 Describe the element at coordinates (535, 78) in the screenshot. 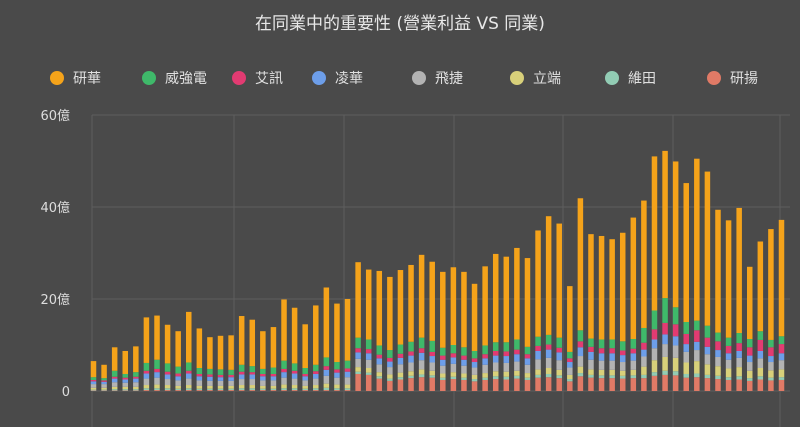

I see `legend-item: 立端` at that location.